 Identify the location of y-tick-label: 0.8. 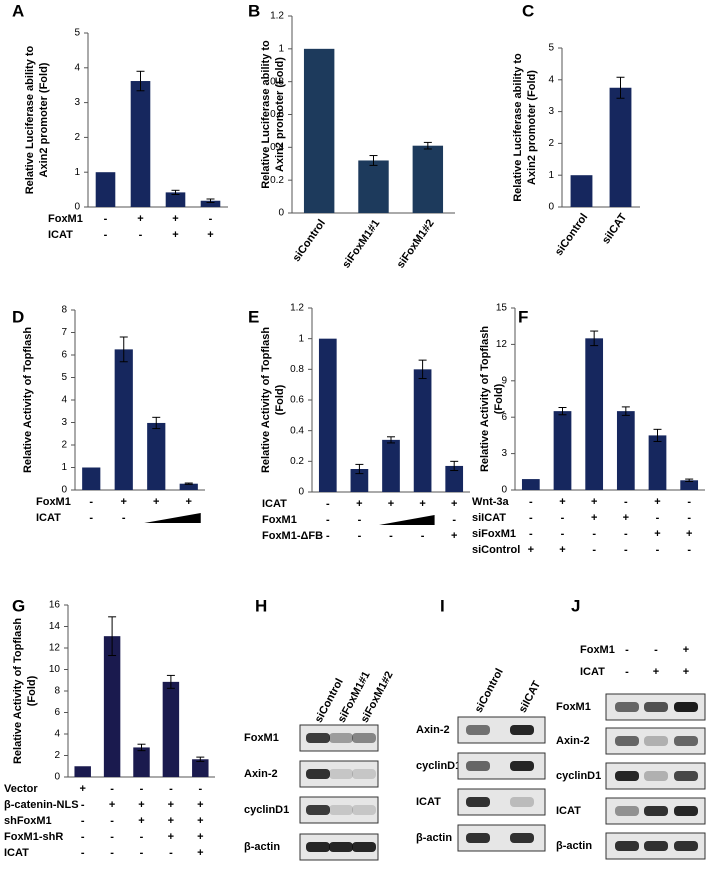
(277, 81).